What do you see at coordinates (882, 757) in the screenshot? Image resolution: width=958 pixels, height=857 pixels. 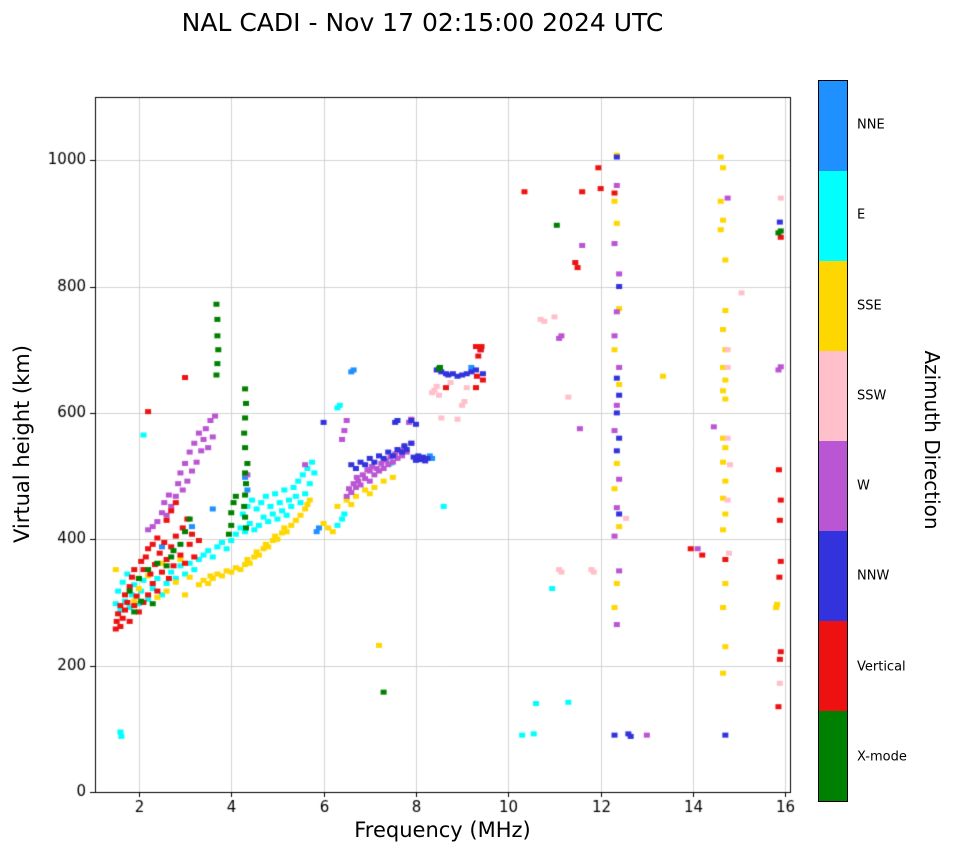 I see `colorbar-label-x-mode: X-mode` at bounding box center [882, 757].